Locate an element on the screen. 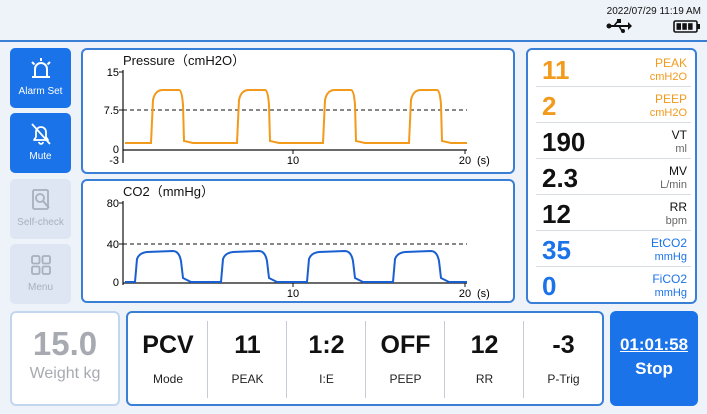 This screenshot has height=414, width=707. setting-peep: OFF PEEP is located at coordinates (405, 359).